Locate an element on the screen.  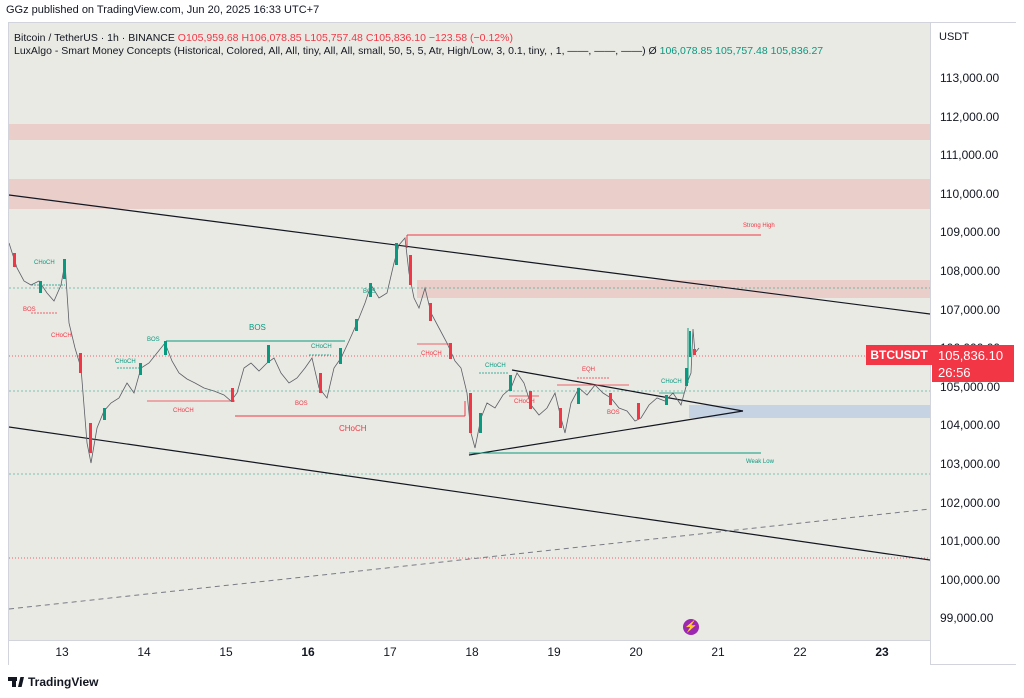
price-tick: 112,000.00 is located at coordinates (970, 116).